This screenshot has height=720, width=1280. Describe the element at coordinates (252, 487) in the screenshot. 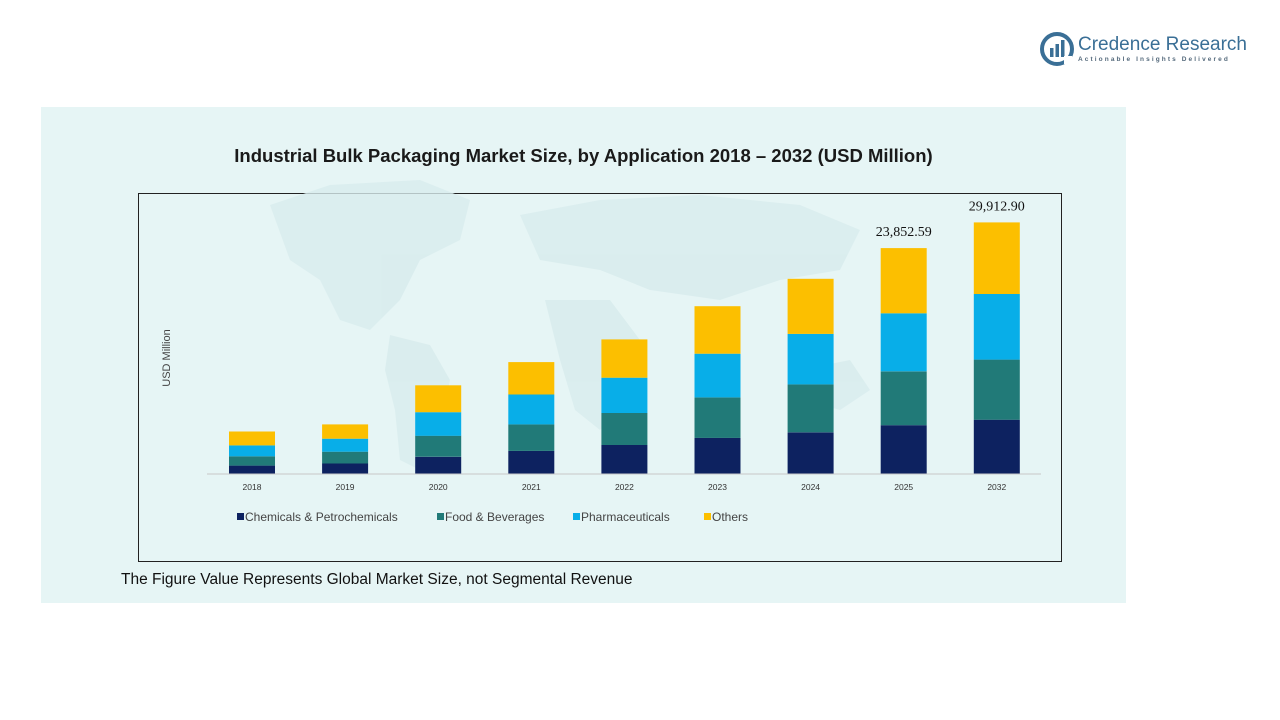

I see `x-tick-label: 2018` at that location.